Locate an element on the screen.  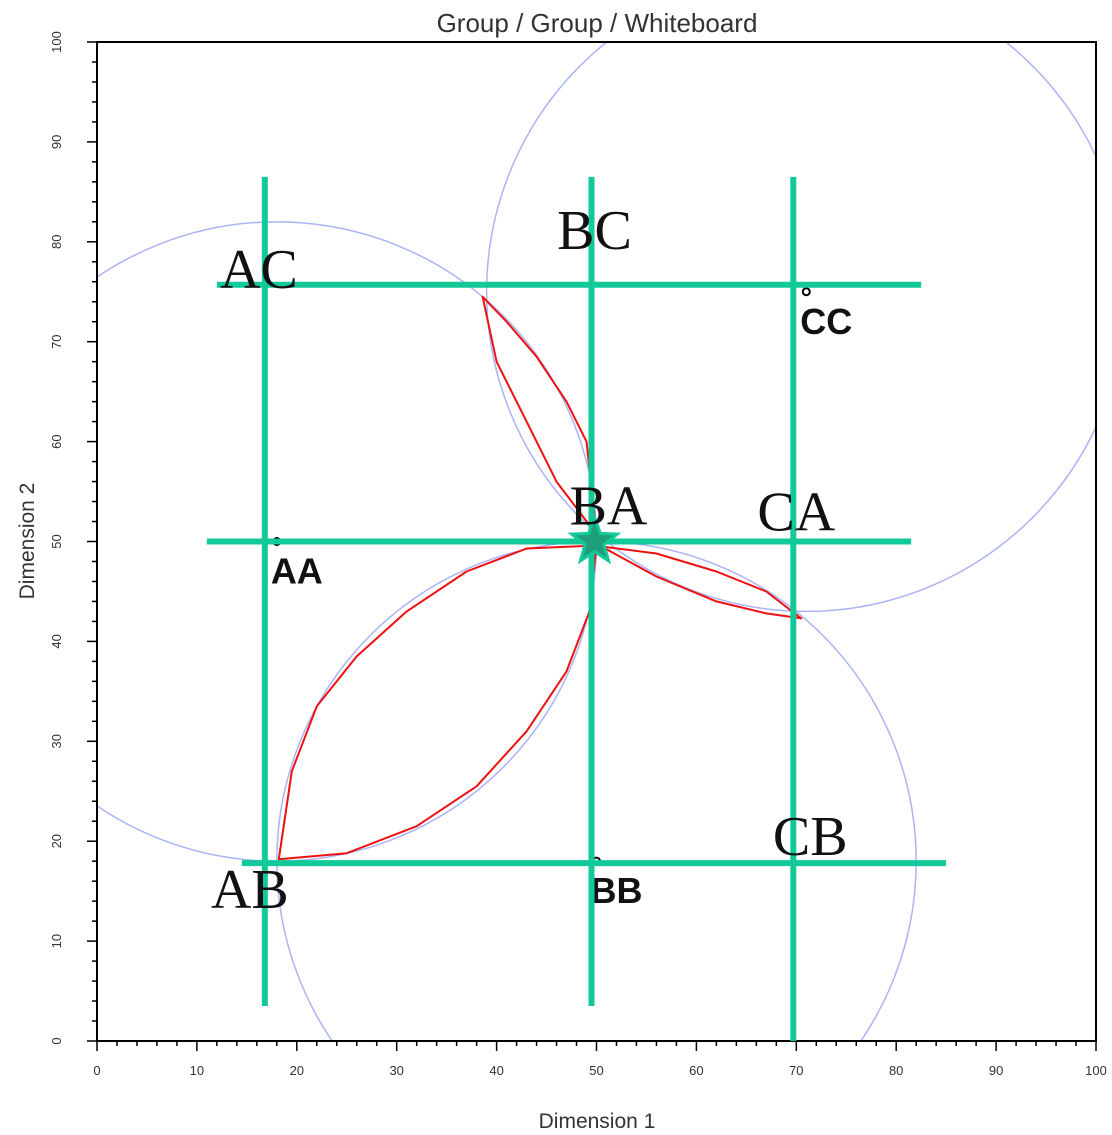
y-tick-label: 100 is located at coordinates (56, 42).